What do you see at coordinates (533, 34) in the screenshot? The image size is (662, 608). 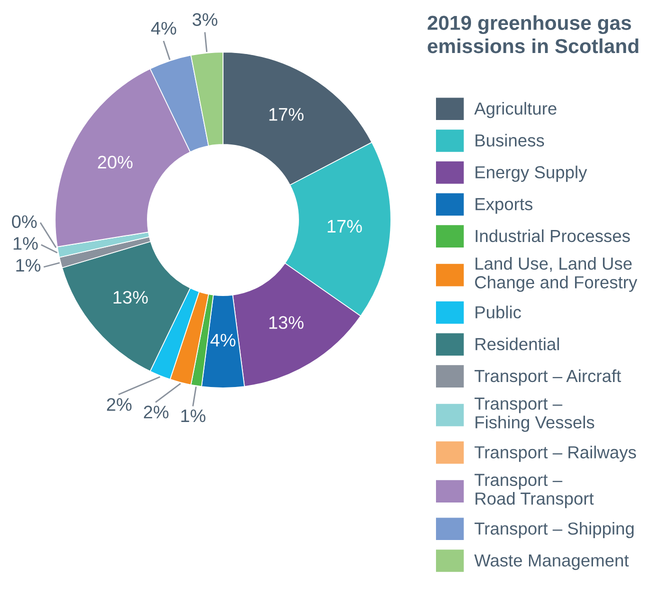 I see `text: 2019 greenhouse gas emissions in Scotland` at bounding box center [533, 34].